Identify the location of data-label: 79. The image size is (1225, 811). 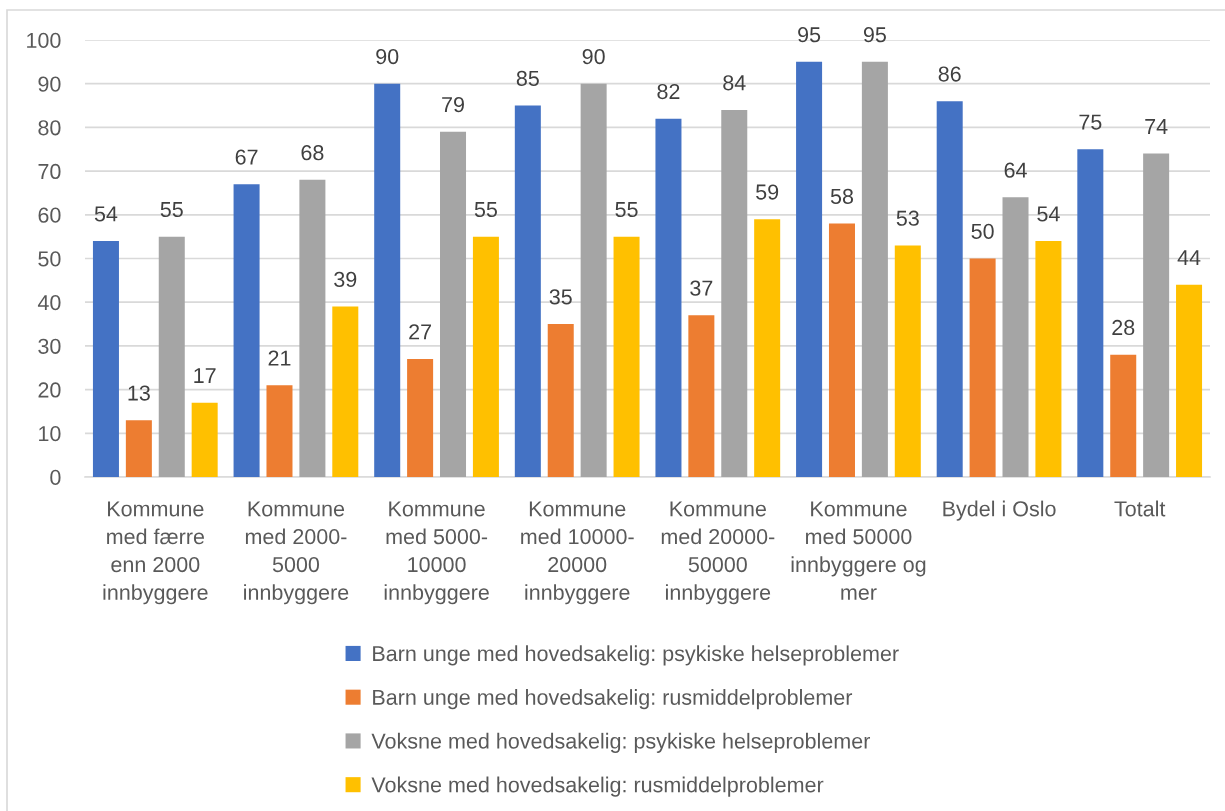
(453, 104).